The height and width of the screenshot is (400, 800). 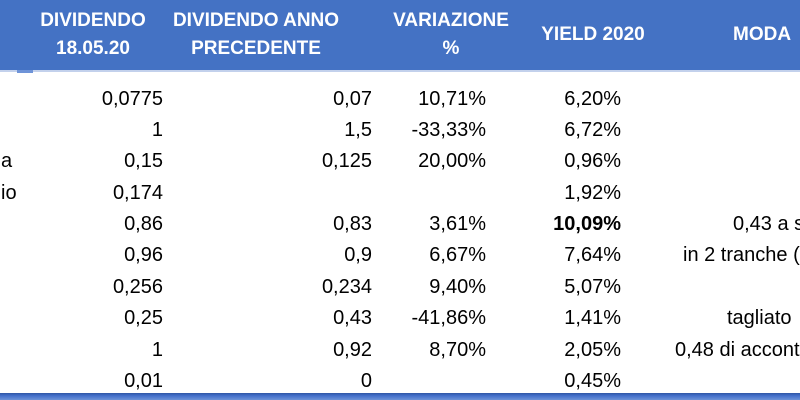 What do you see at coordinates (451, 48) in the screenshot?
I see `header-variazione-line2: %` at bounding box center [451, 48].